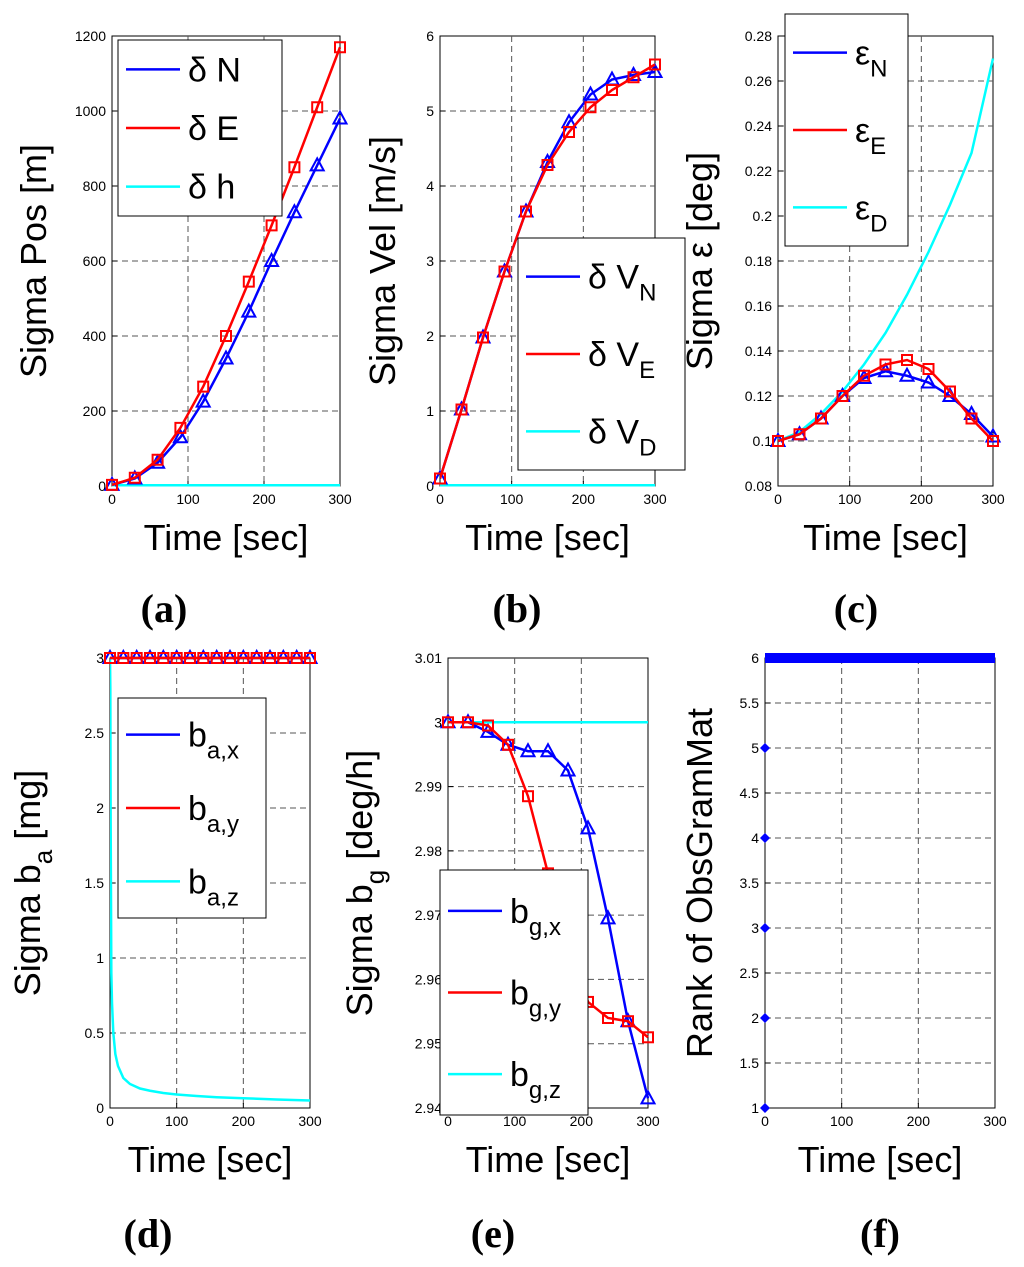  Describe the element at coordinates (758, 396) in the screenshot. I see `y-tick-label: 0.12` at that location.